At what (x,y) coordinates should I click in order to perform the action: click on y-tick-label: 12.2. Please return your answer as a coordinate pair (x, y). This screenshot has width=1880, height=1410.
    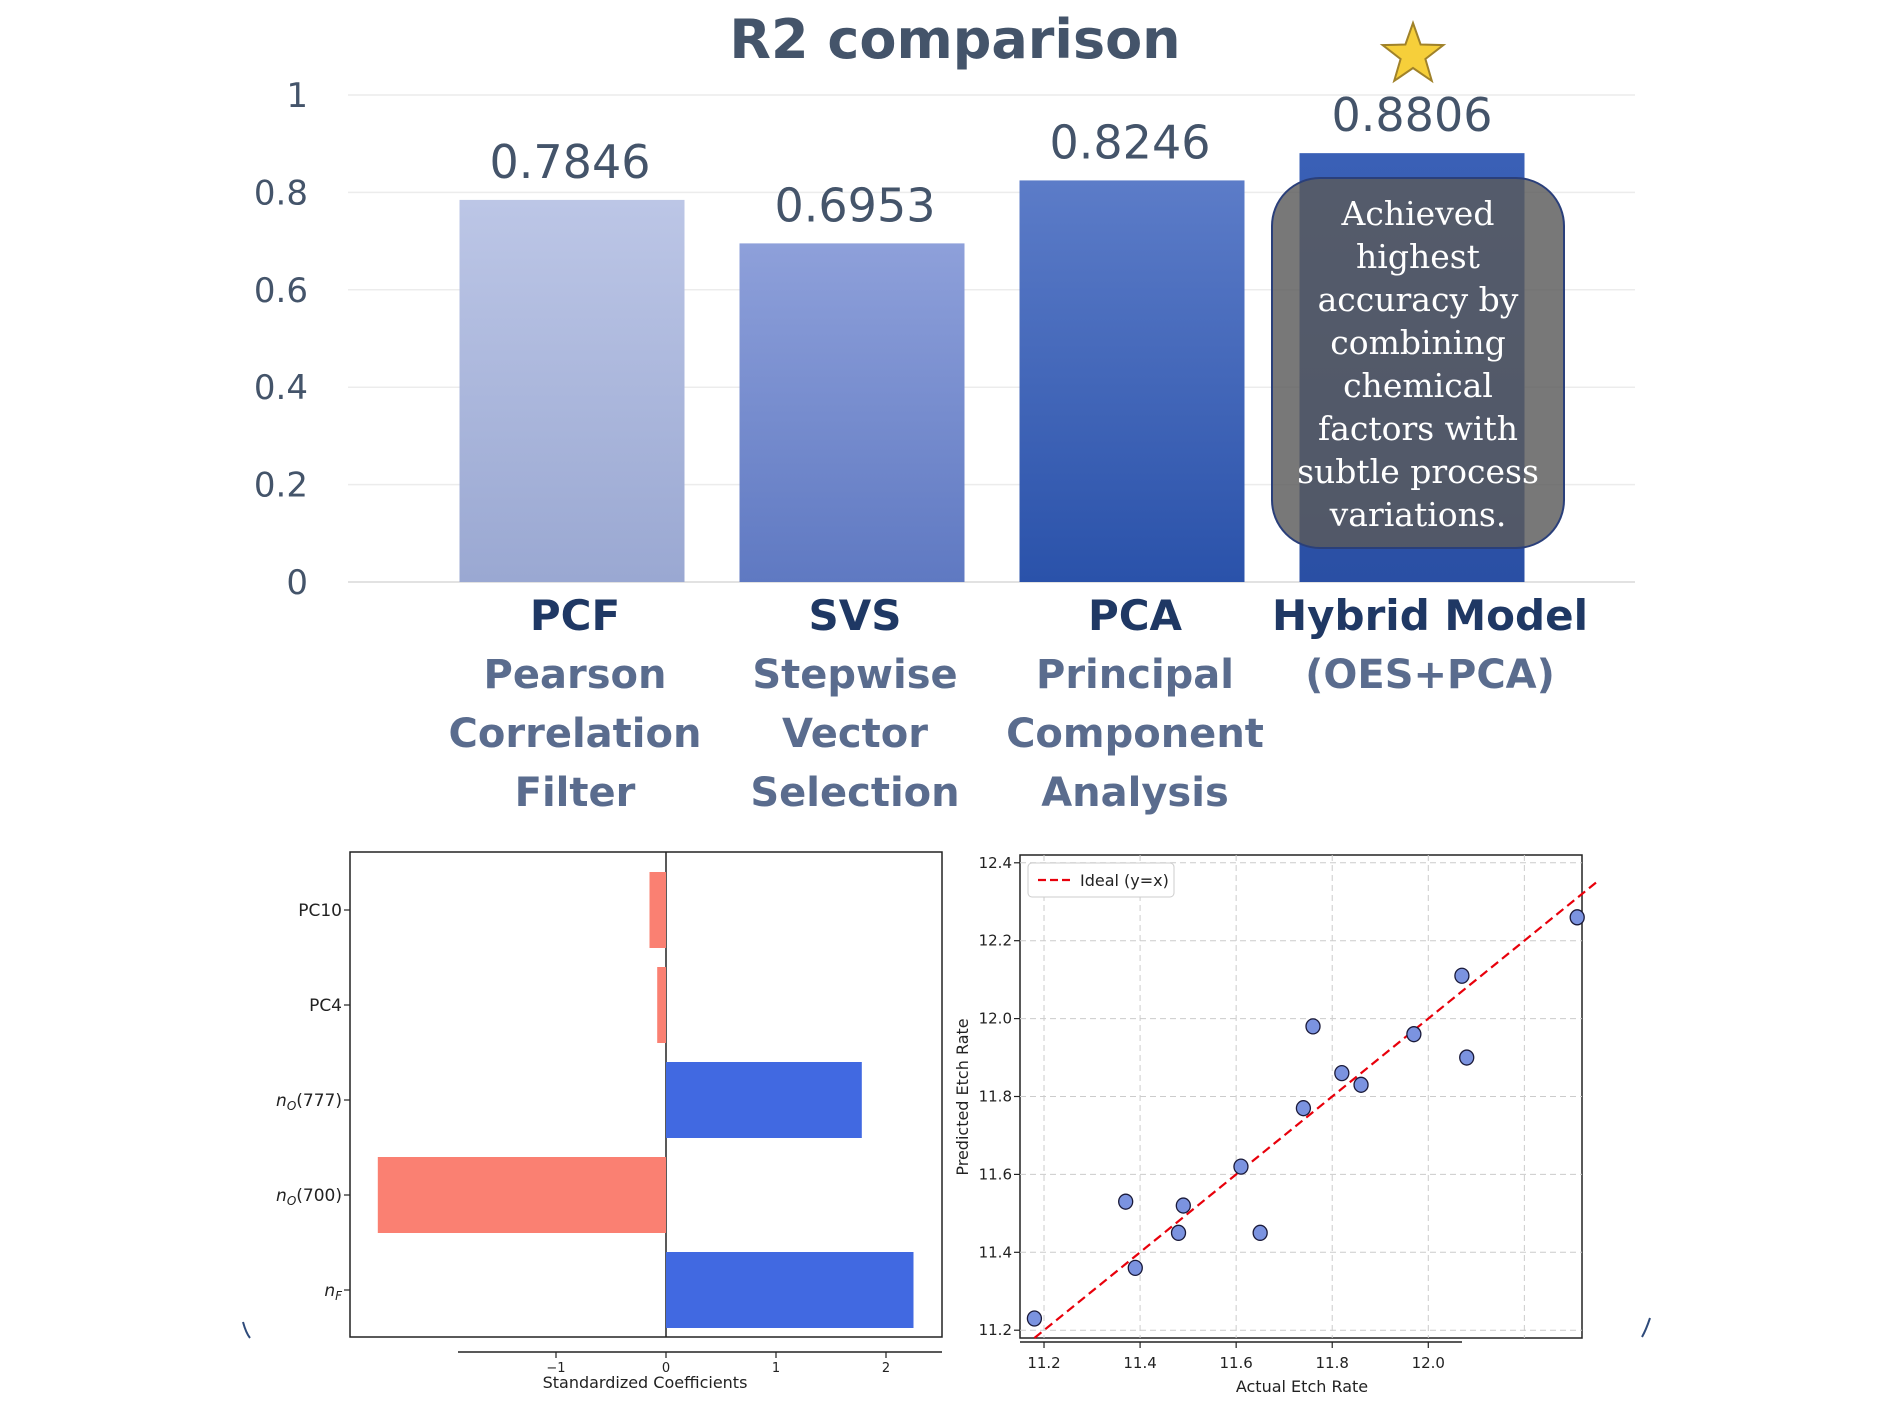
    Looking at the image, I should click on (995, 941).